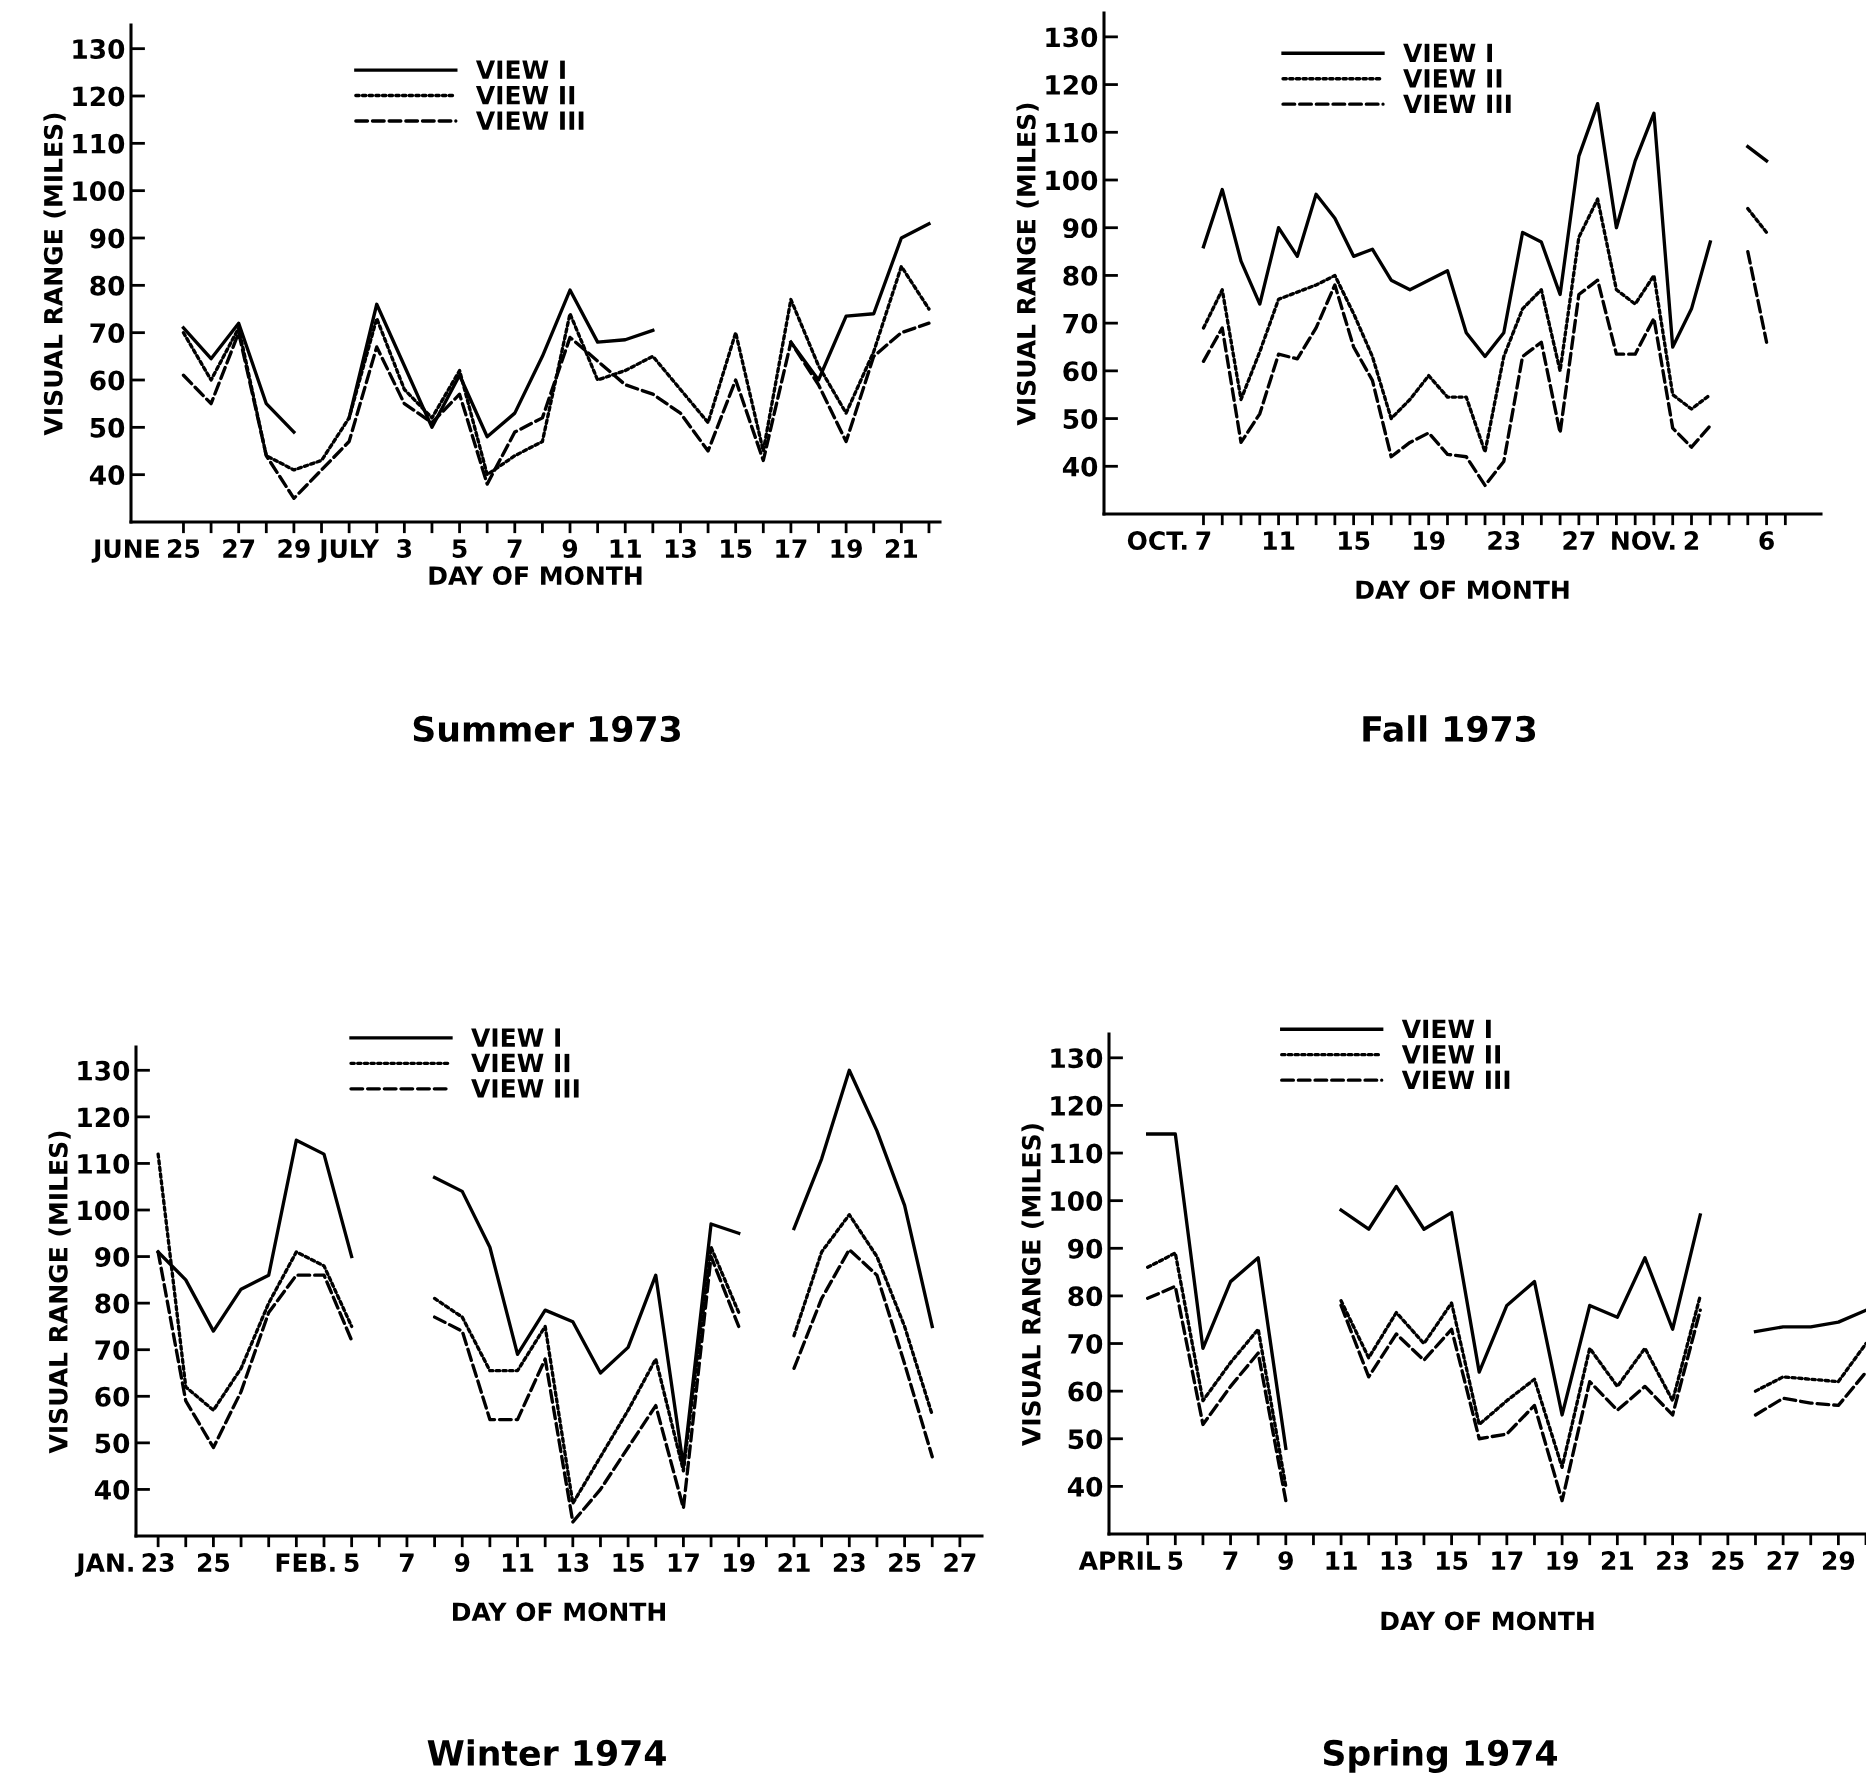 Image resolution: width=1866 pixels, height=1782 pixels. What do you see at coordinates (125, 551) in the screenshot?
I see `text: JUNE` at bounding box center [125, 551].